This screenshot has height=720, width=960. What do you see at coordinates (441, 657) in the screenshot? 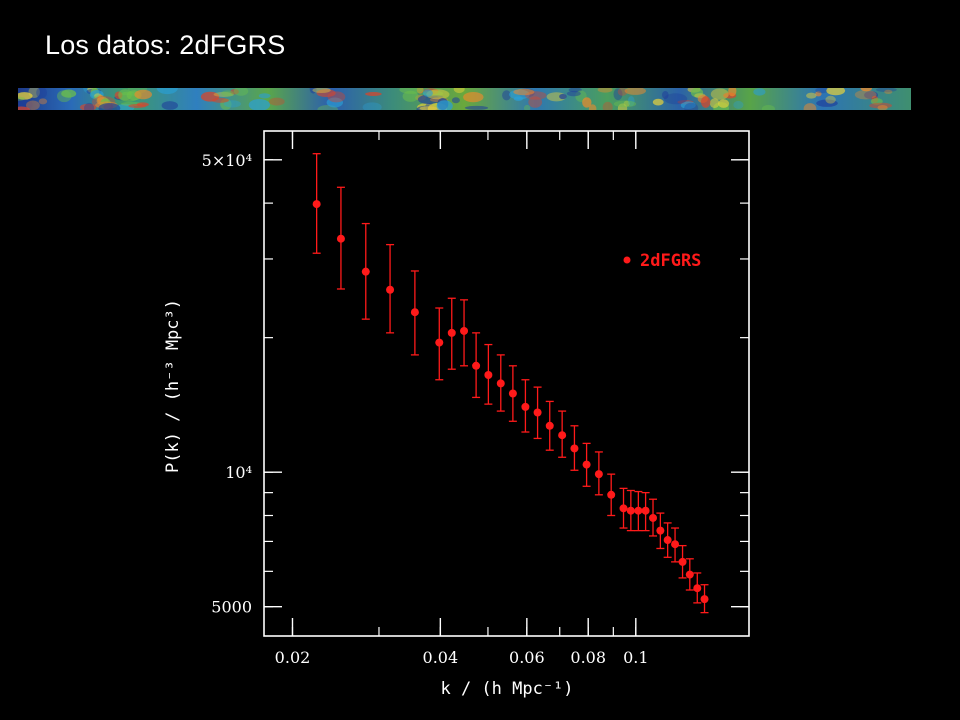
I see `x-tick-label: 0.04` at bounding box center [441, 657].